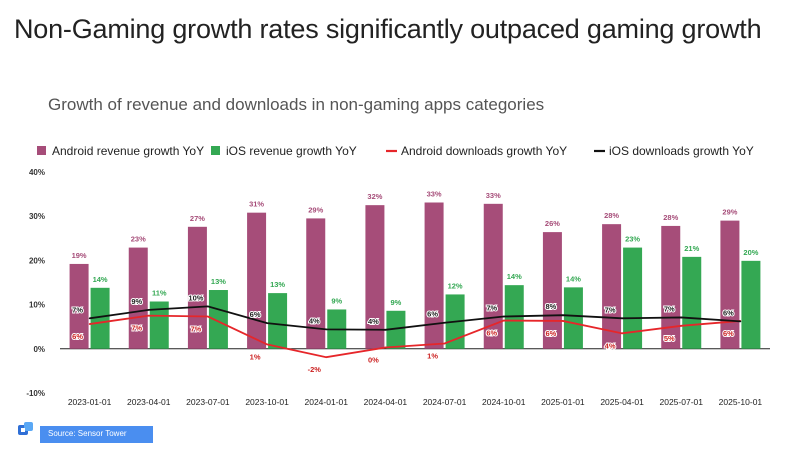 The height and width of the screenshot is (450, 800). I want to click on y-tick-label: 0%, so click(39, 349).